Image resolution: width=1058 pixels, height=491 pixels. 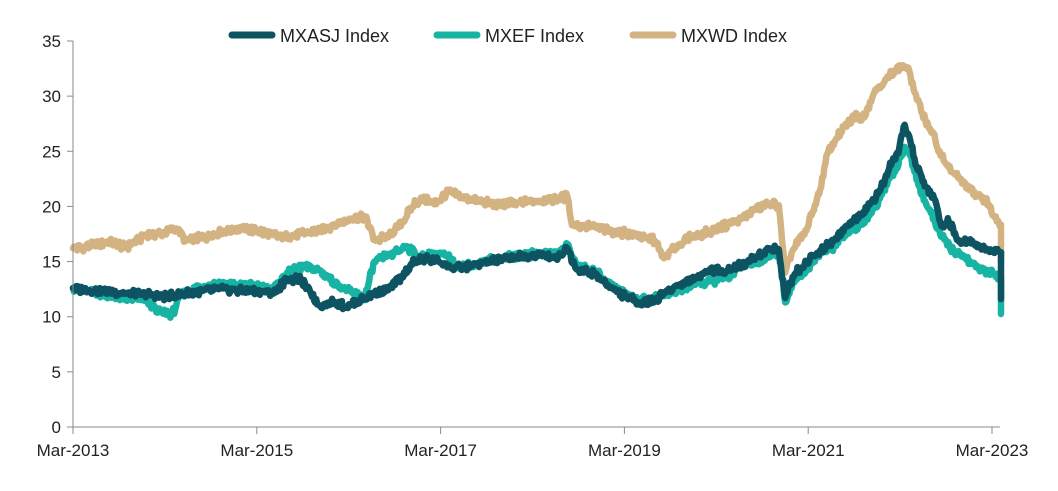 I want to click on x-tick-label-mar-2015: Mar-2015, so click(x=256, y=450).